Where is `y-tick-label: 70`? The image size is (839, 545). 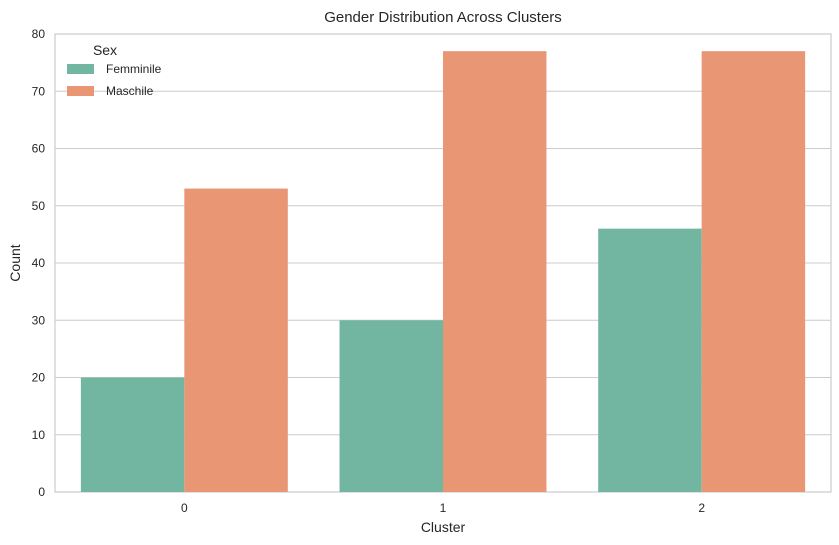
y-tick-label: 70 is located at coordinates (39, 91).